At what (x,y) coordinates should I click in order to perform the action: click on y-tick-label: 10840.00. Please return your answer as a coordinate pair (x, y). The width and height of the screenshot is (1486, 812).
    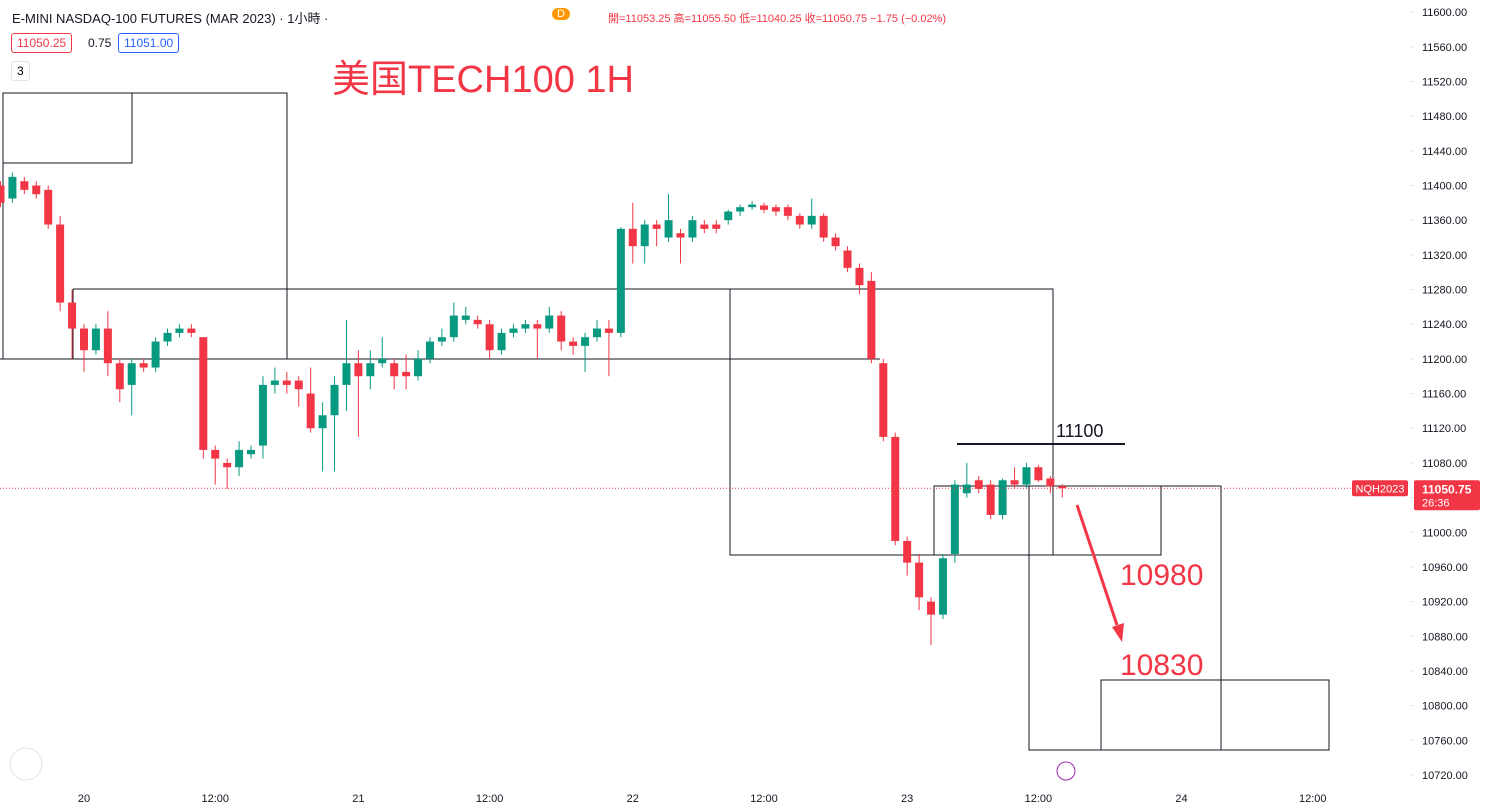
    Looking at the image, I should click on (1445, 672).